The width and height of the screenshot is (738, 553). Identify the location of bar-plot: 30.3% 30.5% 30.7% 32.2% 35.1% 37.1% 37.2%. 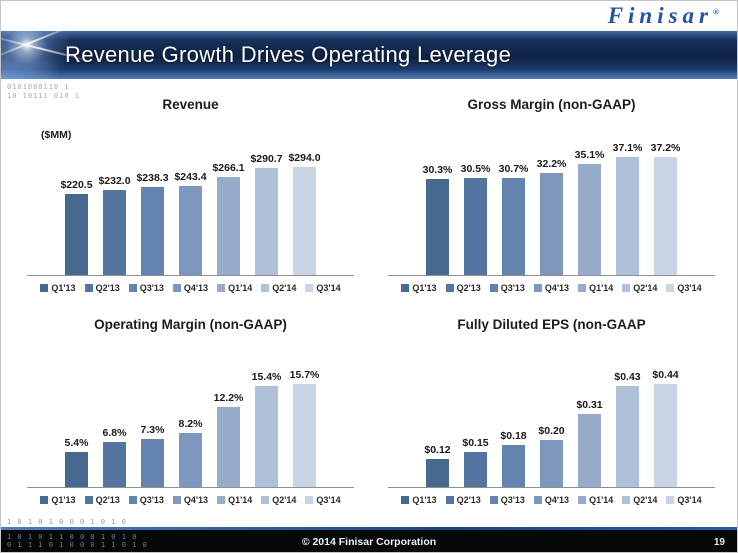
(551, 197).